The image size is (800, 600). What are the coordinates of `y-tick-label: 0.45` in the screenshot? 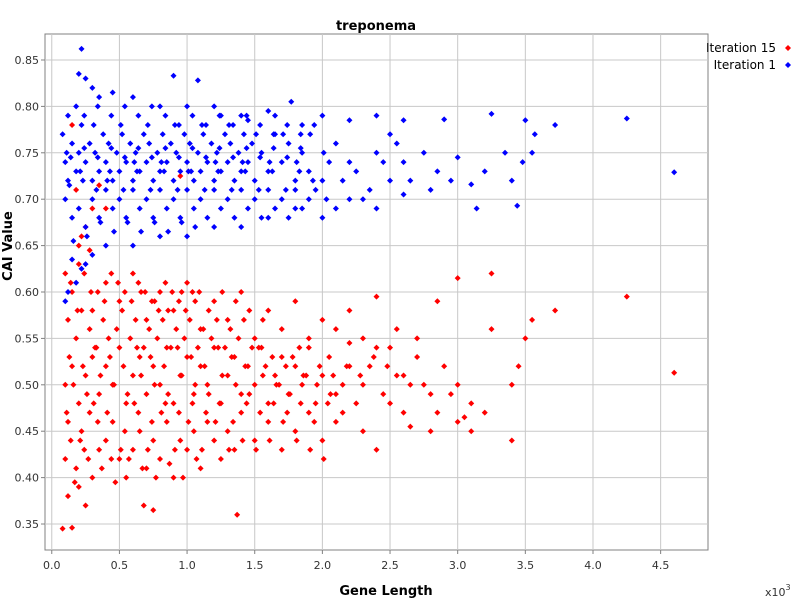 It's located at (27, 431).